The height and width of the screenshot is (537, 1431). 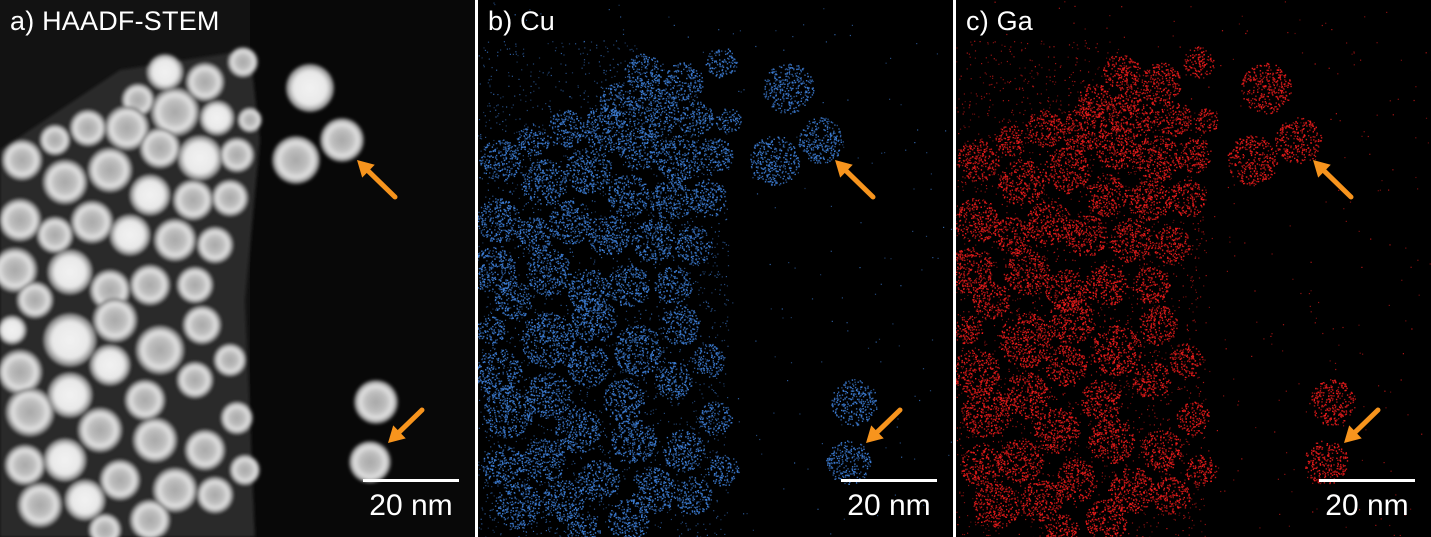 I want to click on scale-bar-b: 20 nm, so click(x=889, y=504).